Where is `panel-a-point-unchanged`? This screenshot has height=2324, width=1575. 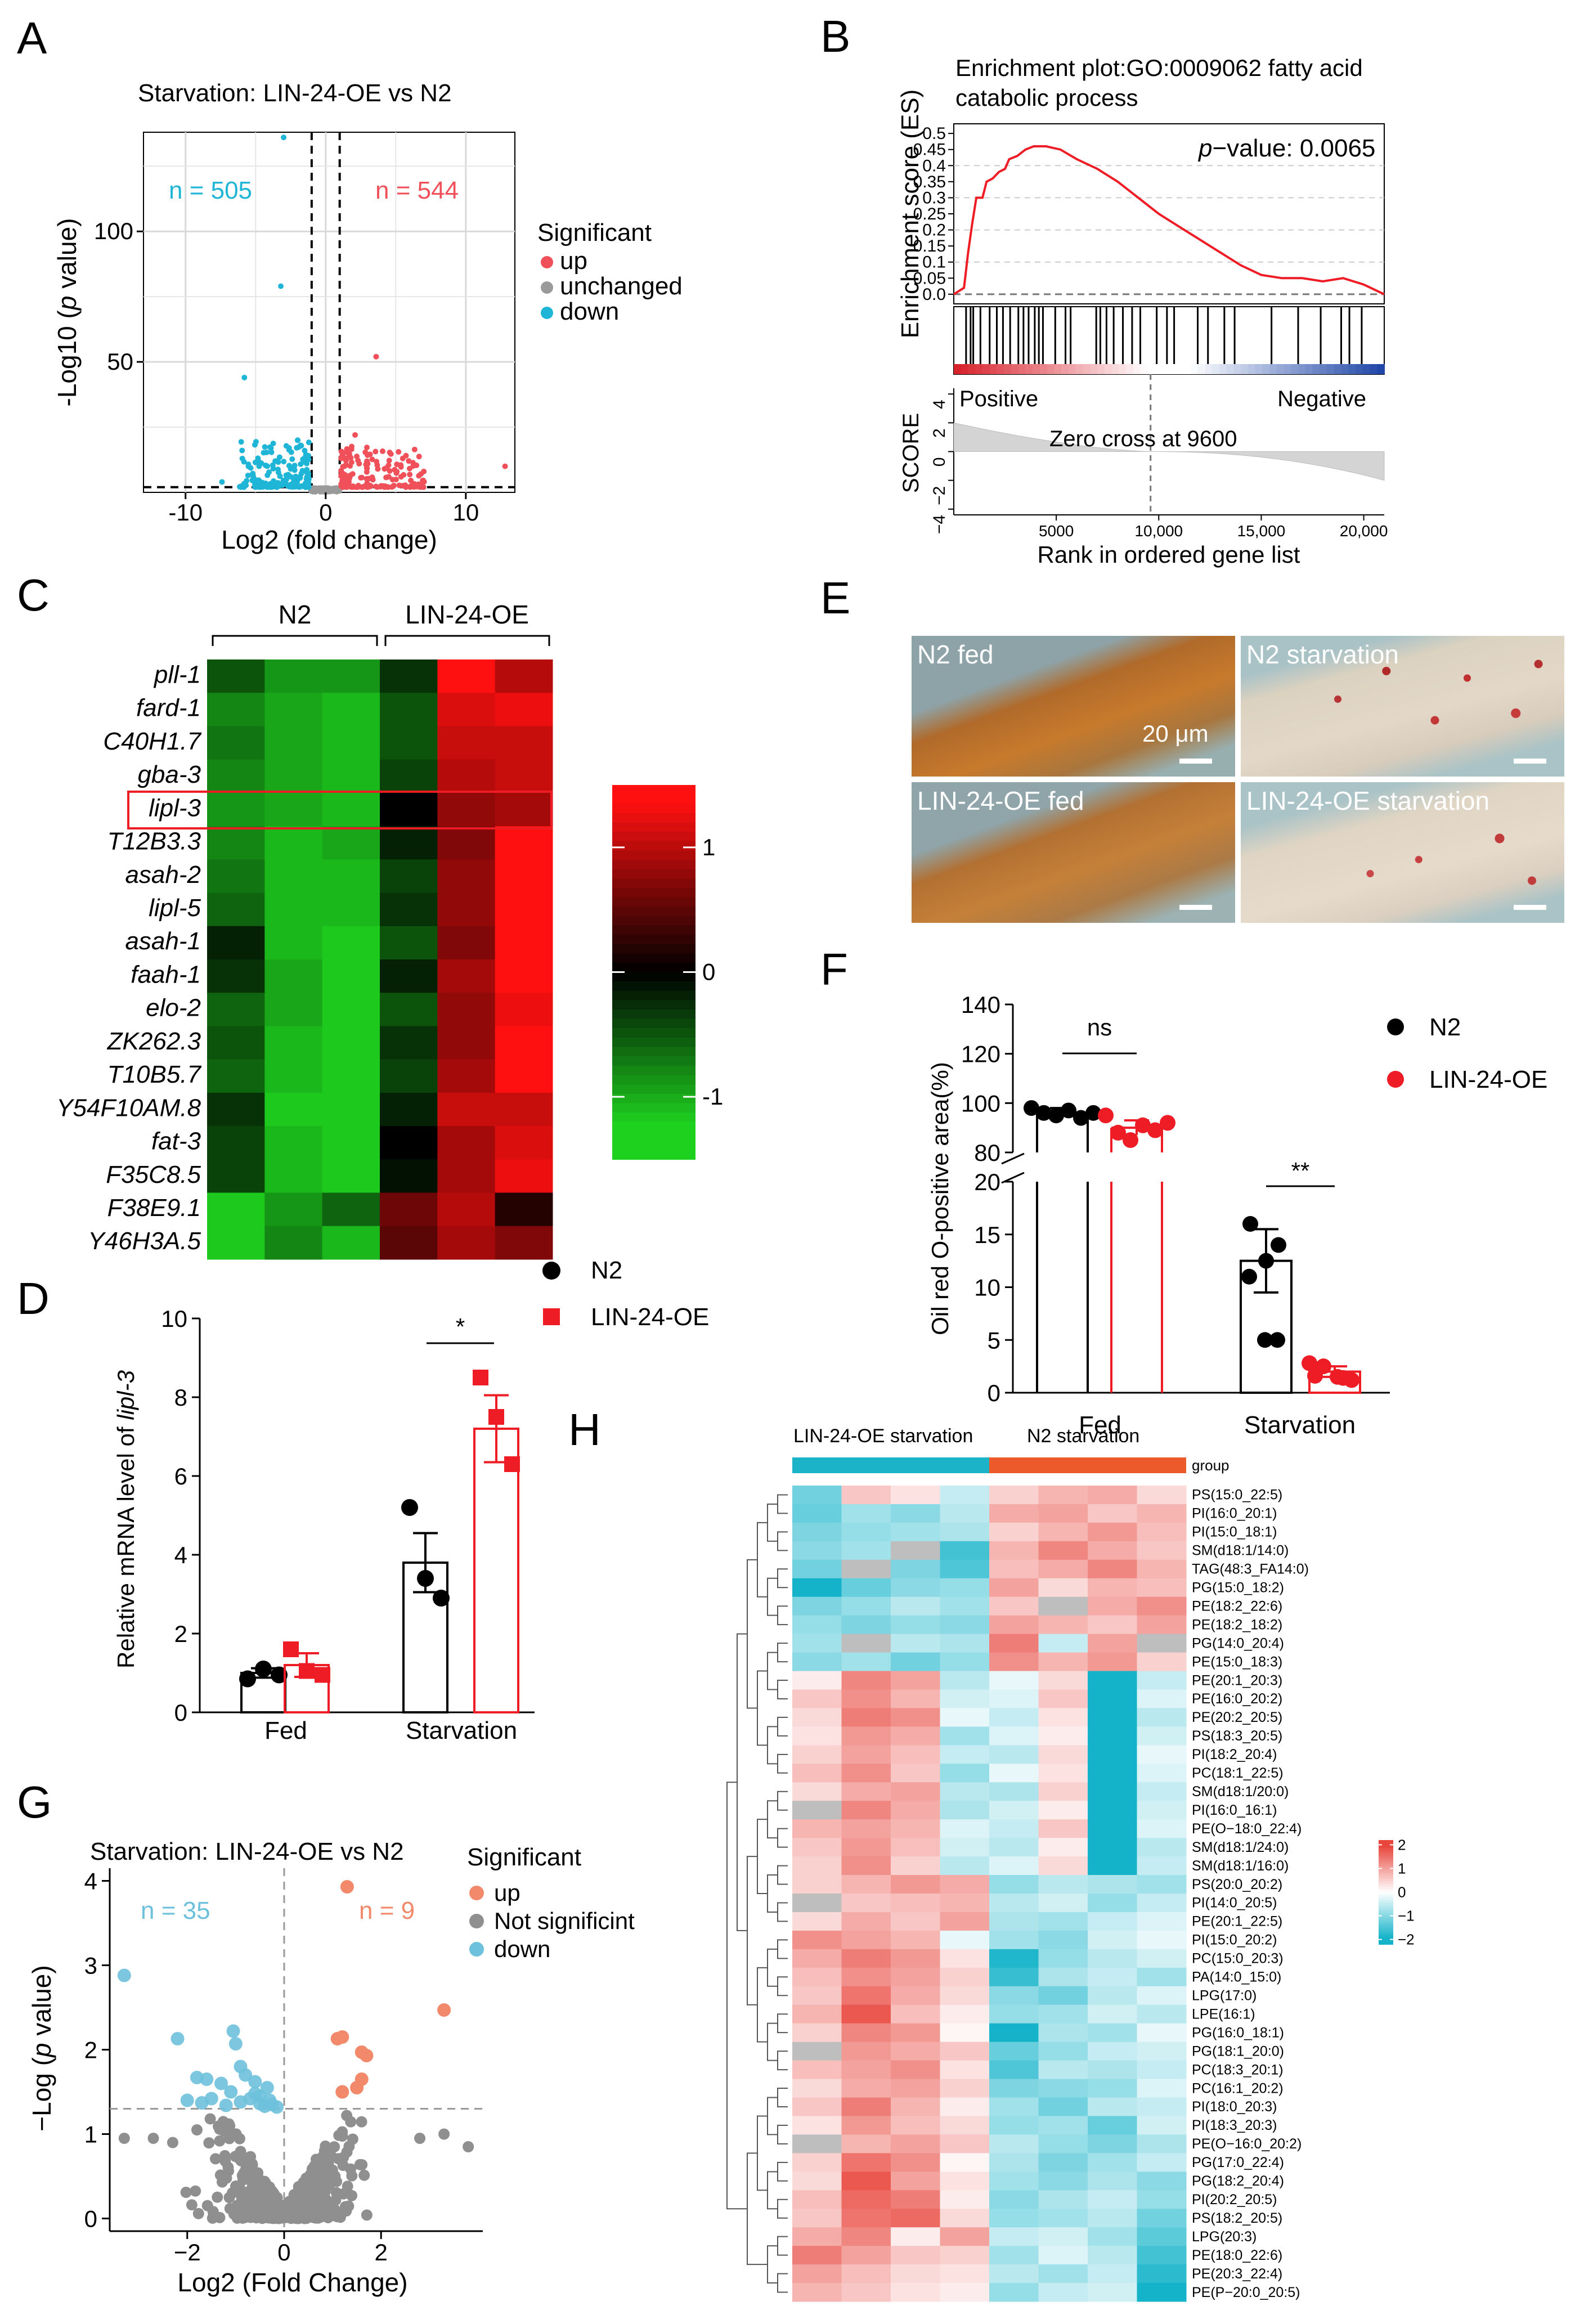 panel-a-point-unchanged is located at coordinates (316, 488).